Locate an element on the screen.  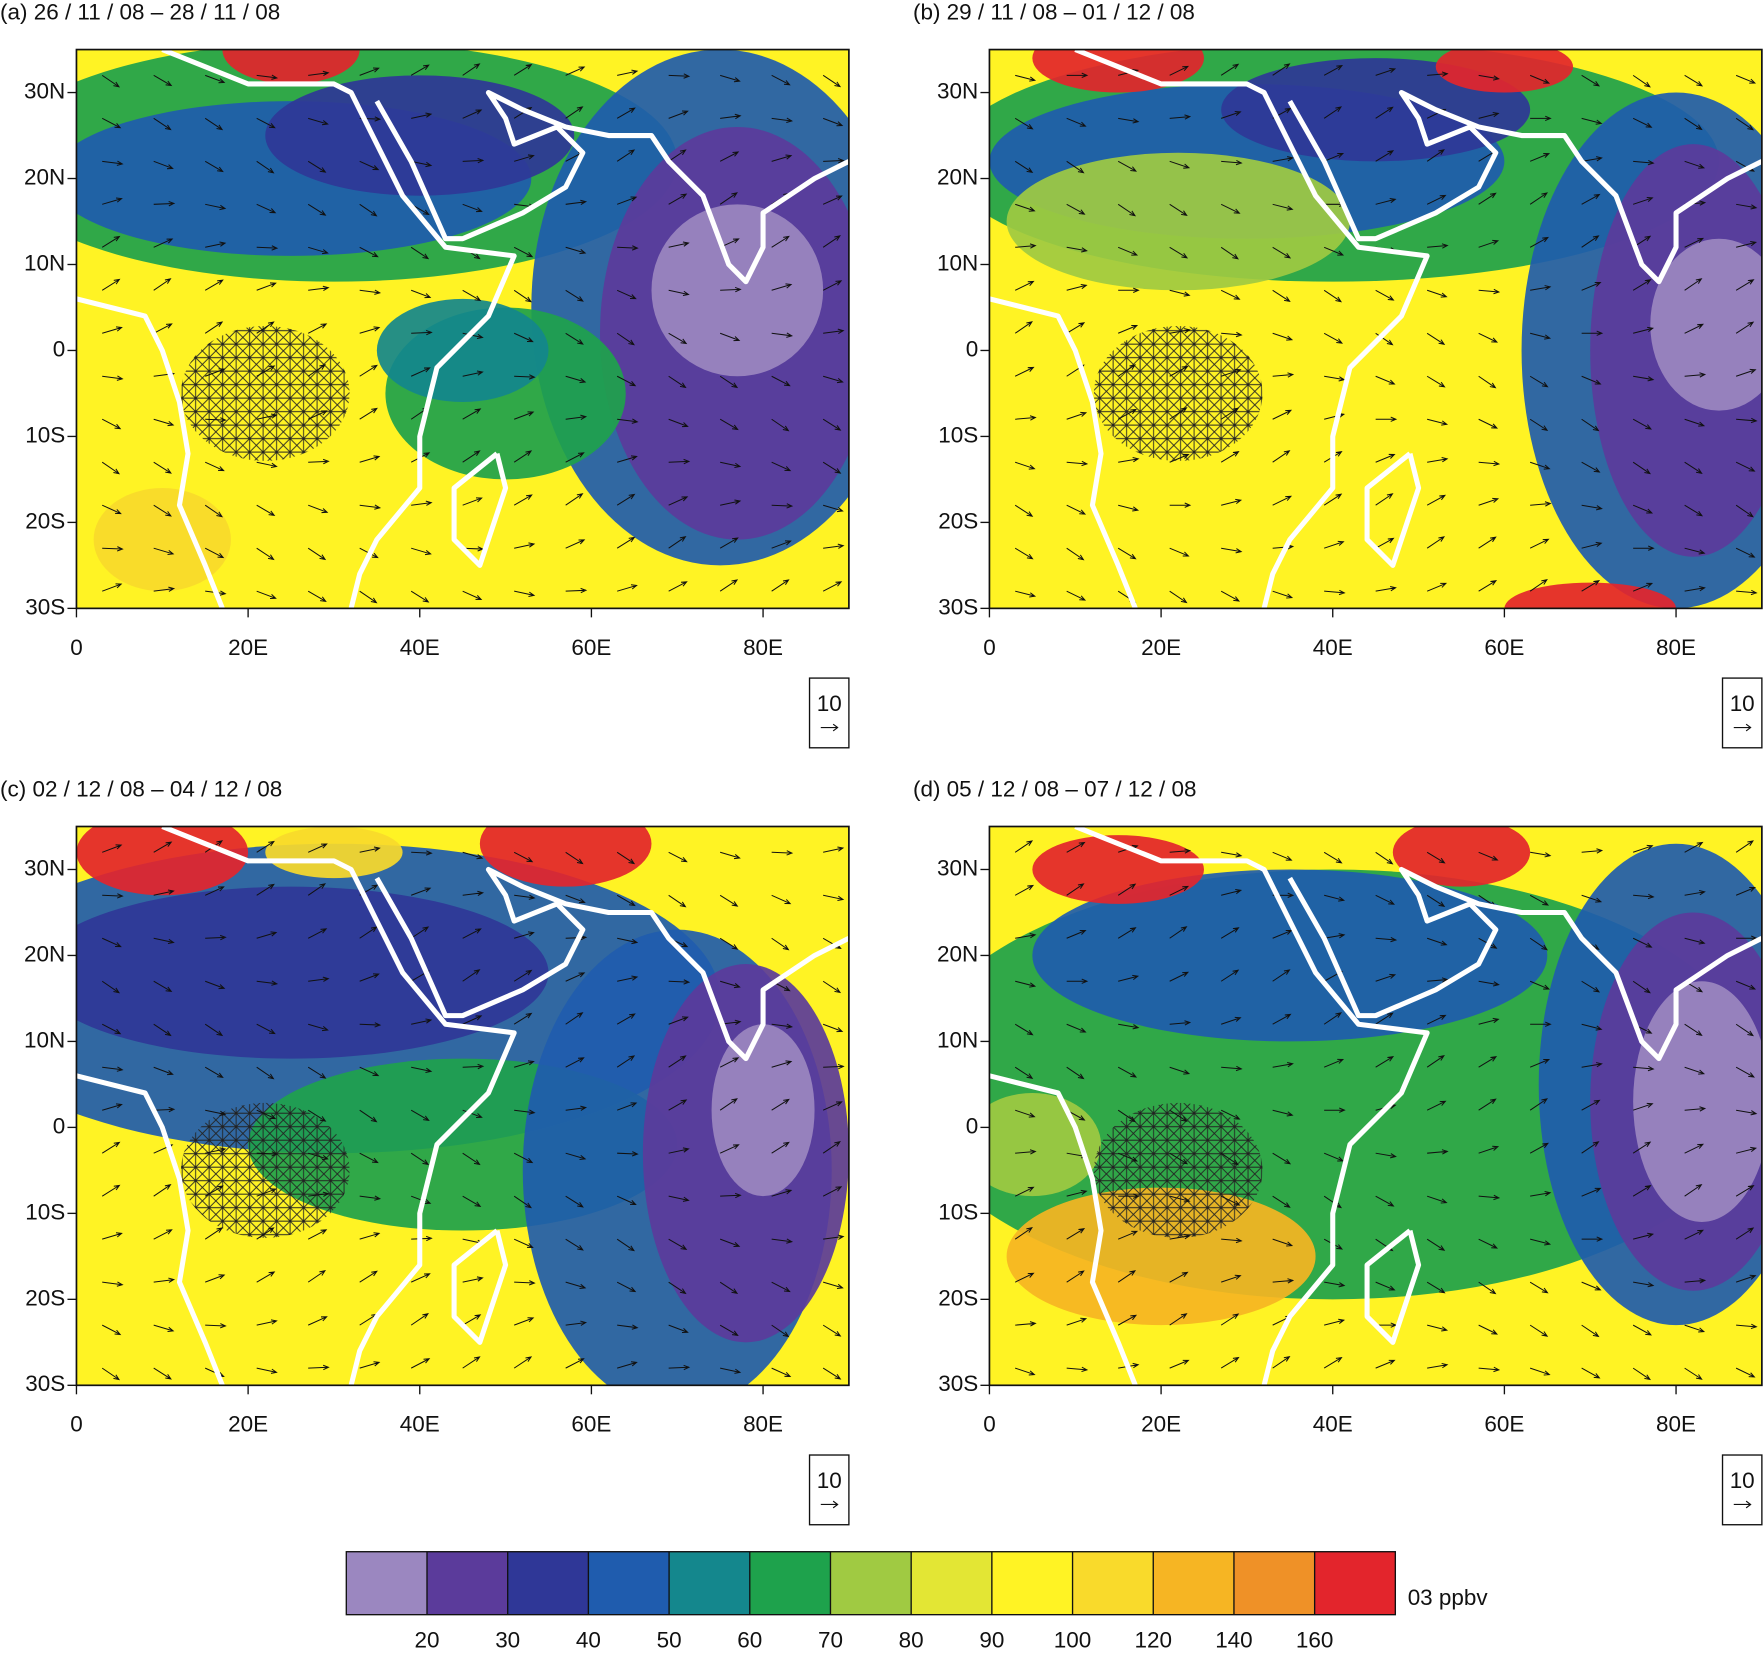
colorbar-label: 50 is located at coordinates (669, 1640).